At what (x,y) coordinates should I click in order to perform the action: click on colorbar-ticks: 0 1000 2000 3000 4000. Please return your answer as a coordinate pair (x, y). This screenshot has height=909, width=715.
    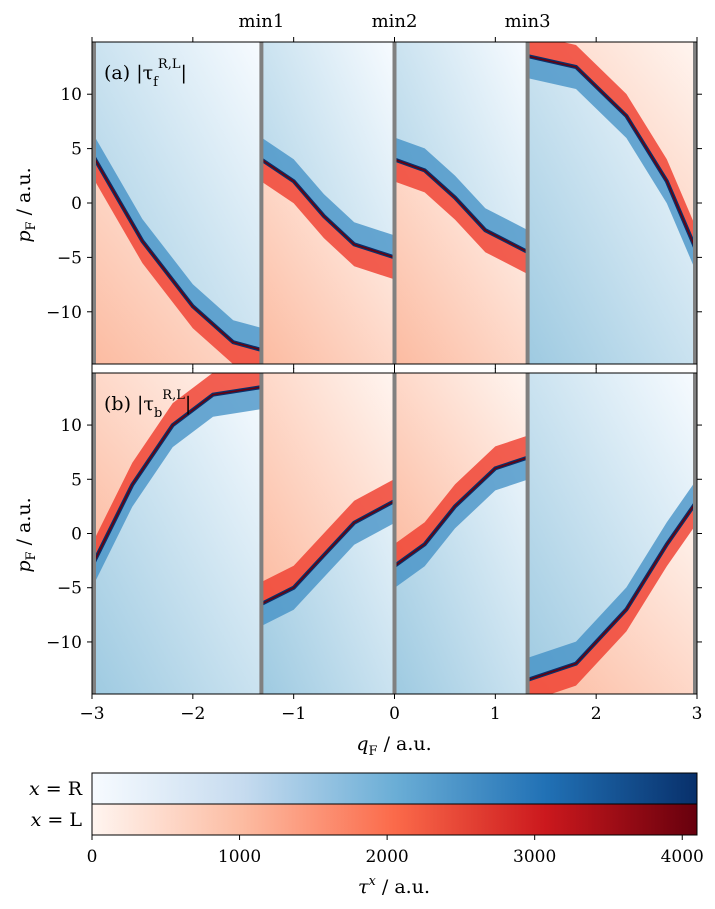
    Looking at the image, I should click on (395, 851).